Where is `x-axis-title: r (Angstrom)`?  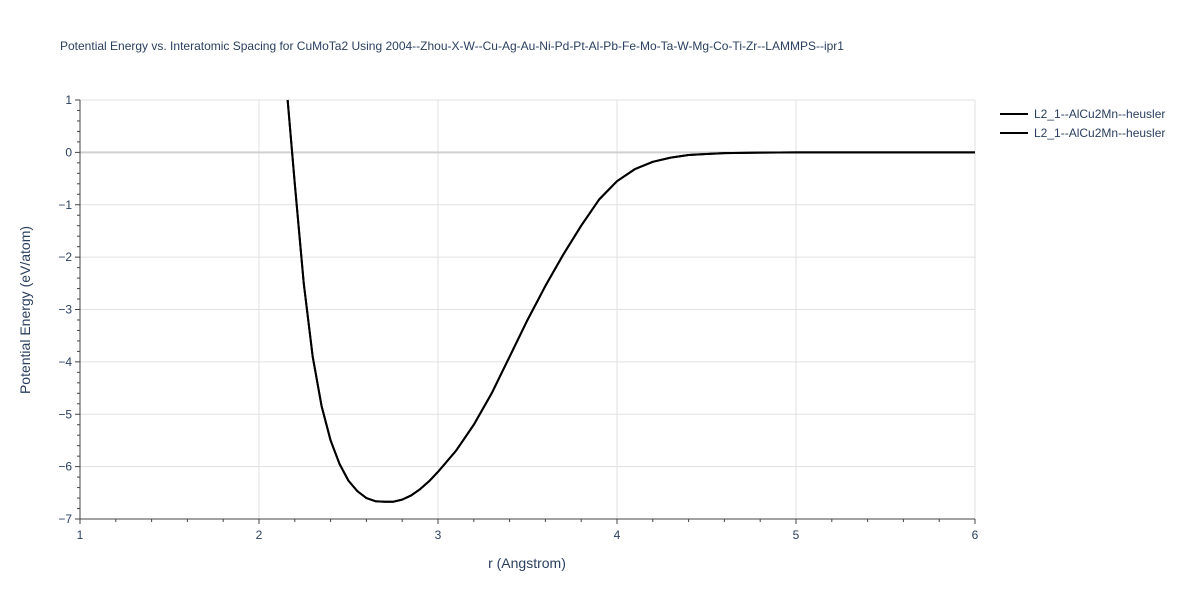 x-axis-title: r (Angstrom) is located at coordinates (527, 563).